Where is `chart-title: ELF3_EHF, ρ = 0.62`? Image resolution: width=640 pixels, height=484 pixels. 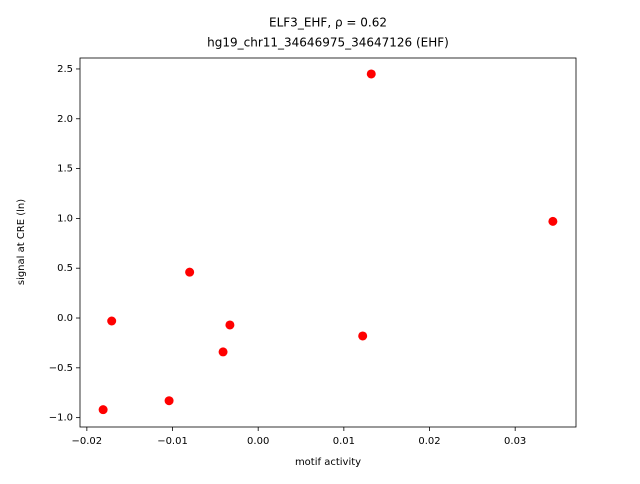
chart-title: ELF3_EHF, ρ = 0.62 is located at coordinates (328, 23).